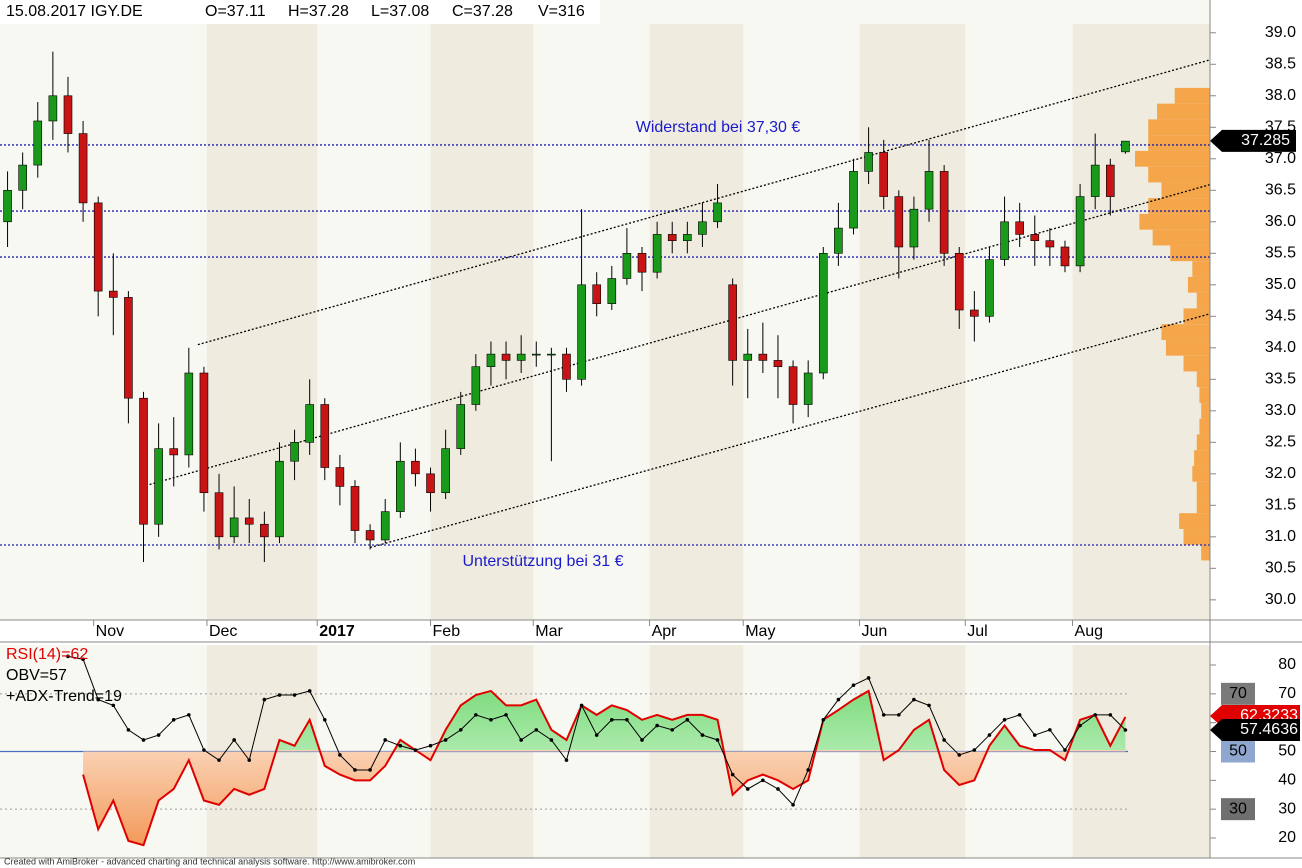 This screenshot has width=1302, height=868. I want to click on y-tick-label: 38.0, so click(1280, 95).